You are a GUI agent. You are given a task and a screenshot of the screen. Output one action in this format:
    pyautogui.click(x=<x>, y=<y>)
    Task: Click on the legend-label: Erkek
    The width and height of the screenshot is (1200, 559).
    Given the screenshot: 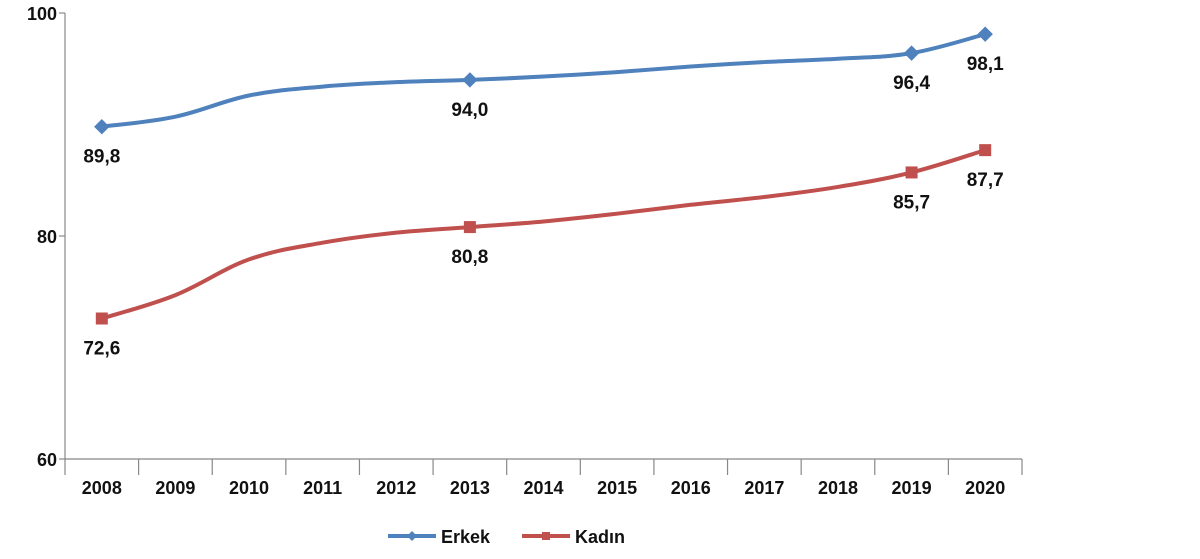 What is the action you would take?
    pyautogui.click(x=466, y=537)
    